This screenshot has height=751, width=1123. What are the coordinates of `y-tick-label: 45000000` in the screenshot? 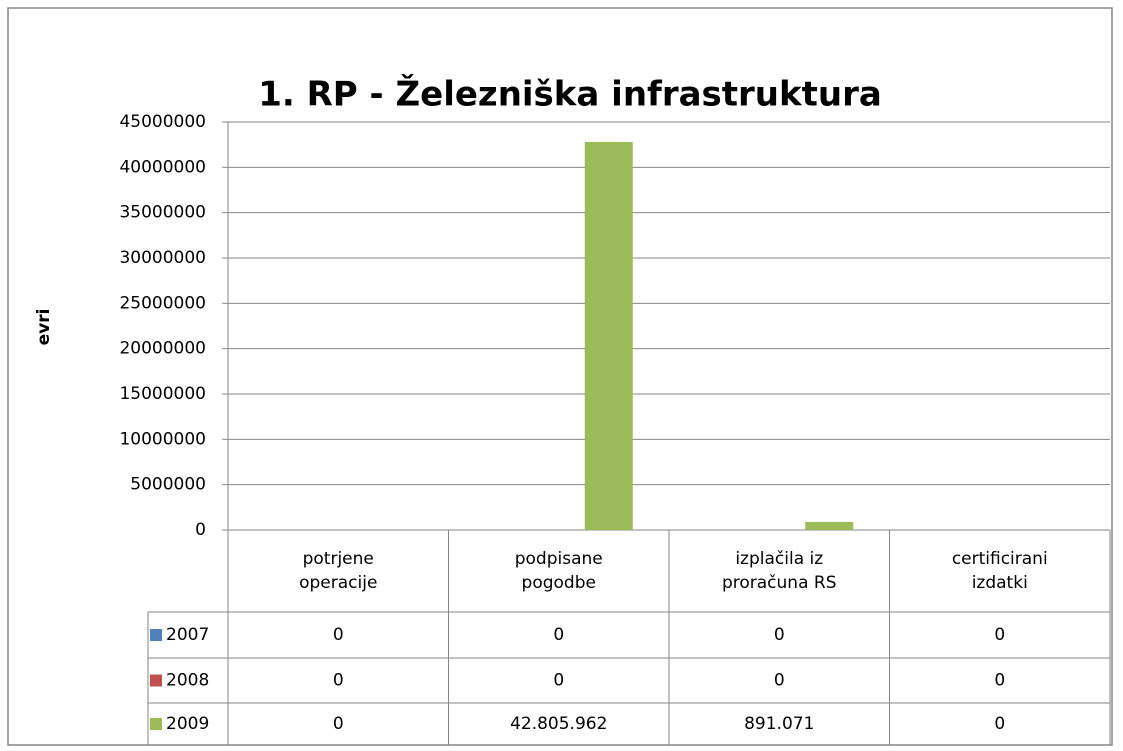 It's located at (162, 122).